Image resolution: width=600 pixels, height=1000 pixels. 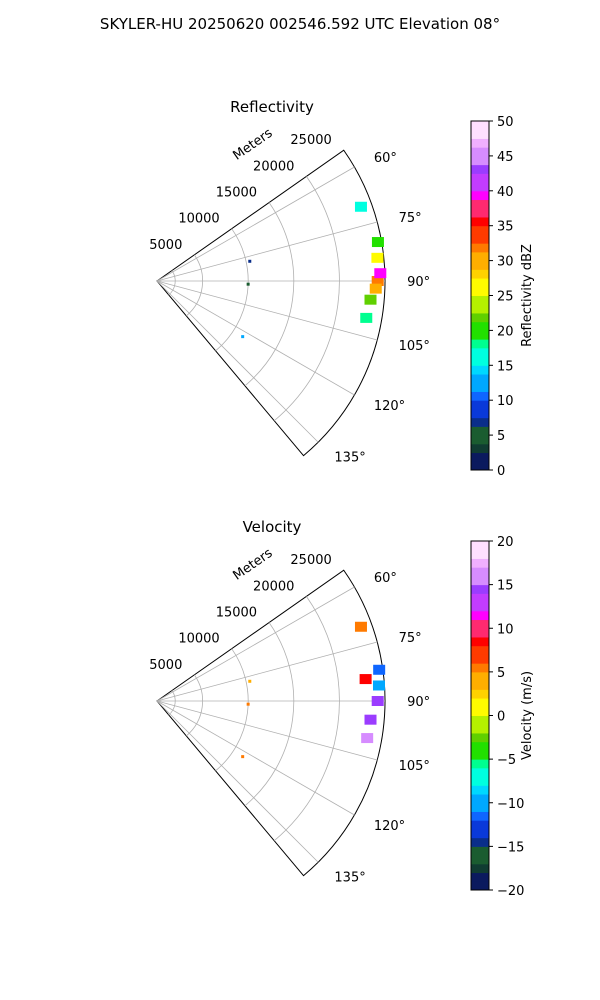 What do you see at coordinates (502, 717) in the screenshot?
I see `velocity-colorbar: −20 −15 −10 −5 0 5 10 15 20 Velocity (m/s)` at bounding box center [502, 717].